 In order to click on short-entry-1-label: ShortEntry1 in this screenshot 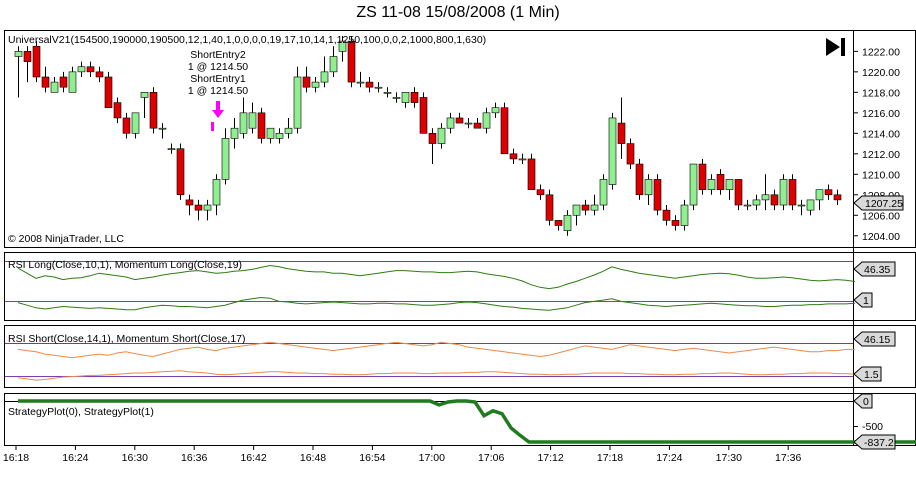, I will do `click(218, 79)`.